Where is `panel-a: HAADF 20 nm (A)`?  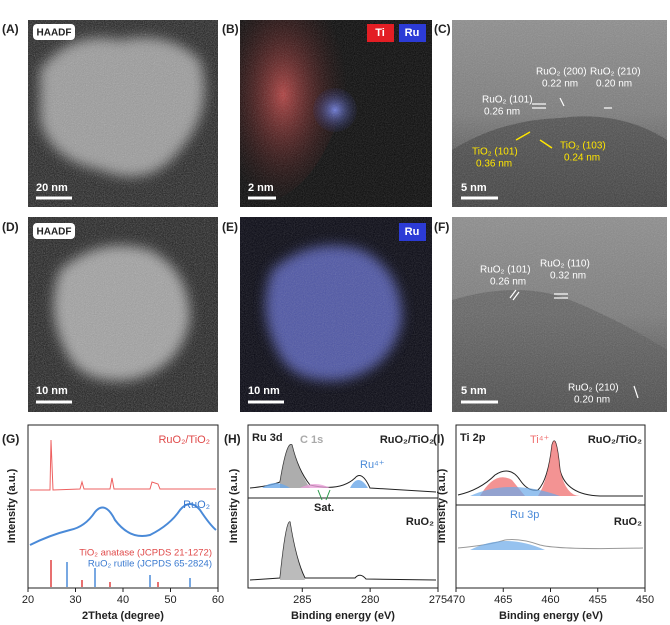
panel-a: HAADF 20 nm (A) is located at coordinates (110, 113).